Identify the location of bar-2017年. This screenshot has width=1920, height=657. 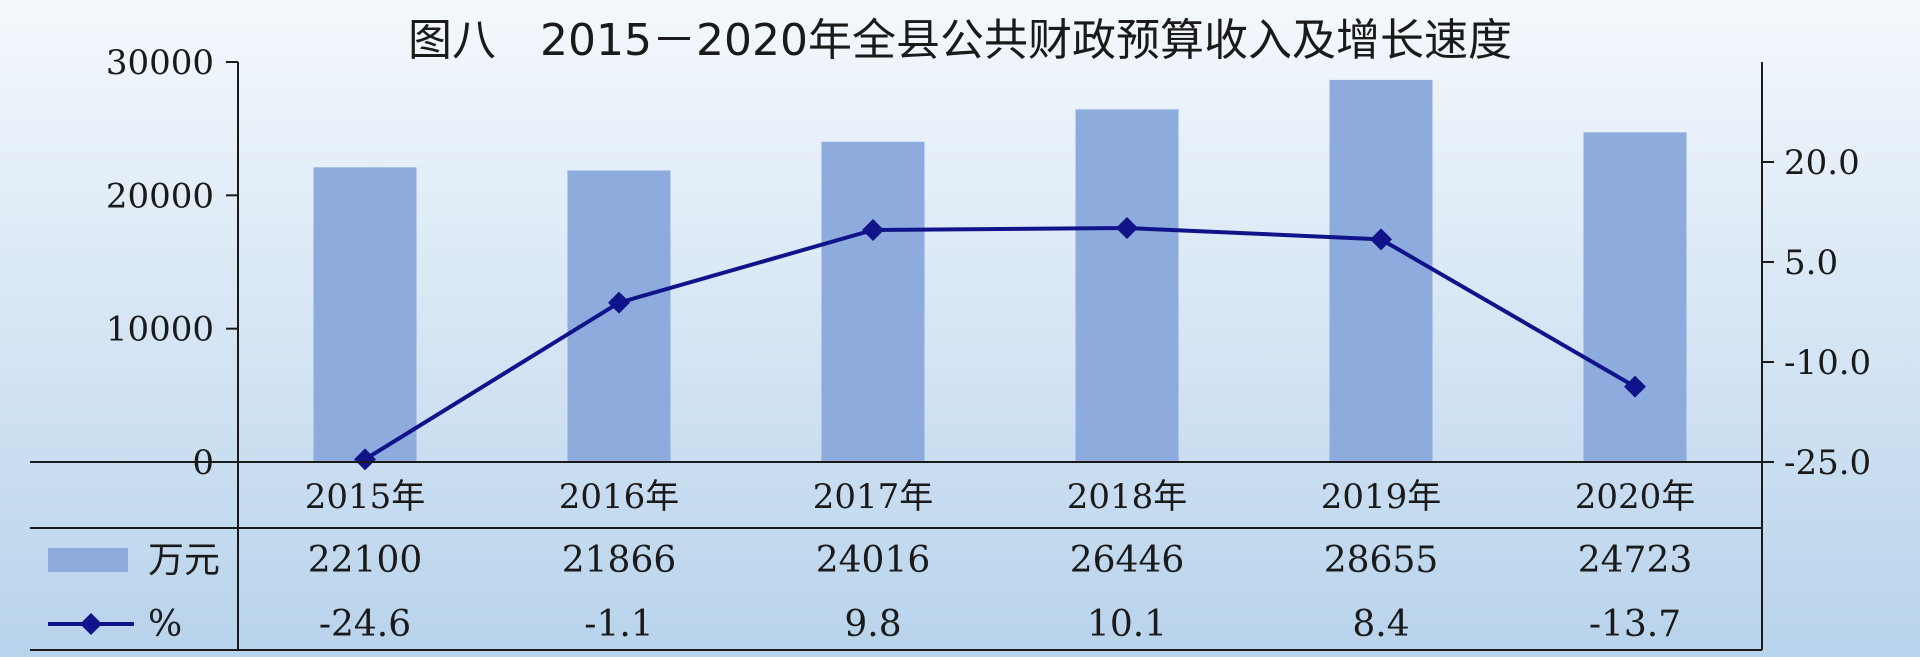
(873, 301).